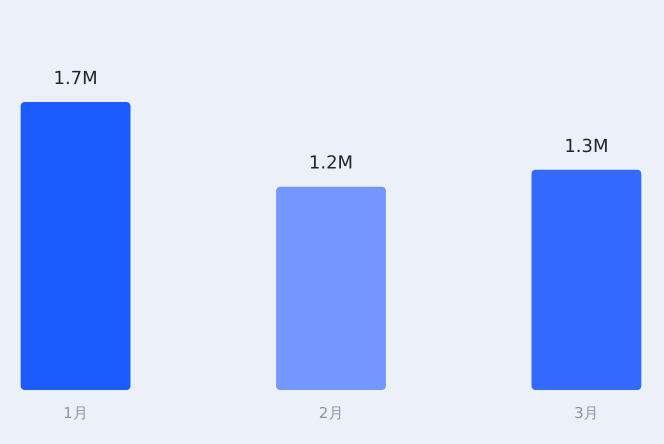 The width and height of the screenshot is (664, 444). What do you see at coordinates (586, 146) in the screenshot?
I see `data-label: 1.3M` at bounding box center [586, 146].